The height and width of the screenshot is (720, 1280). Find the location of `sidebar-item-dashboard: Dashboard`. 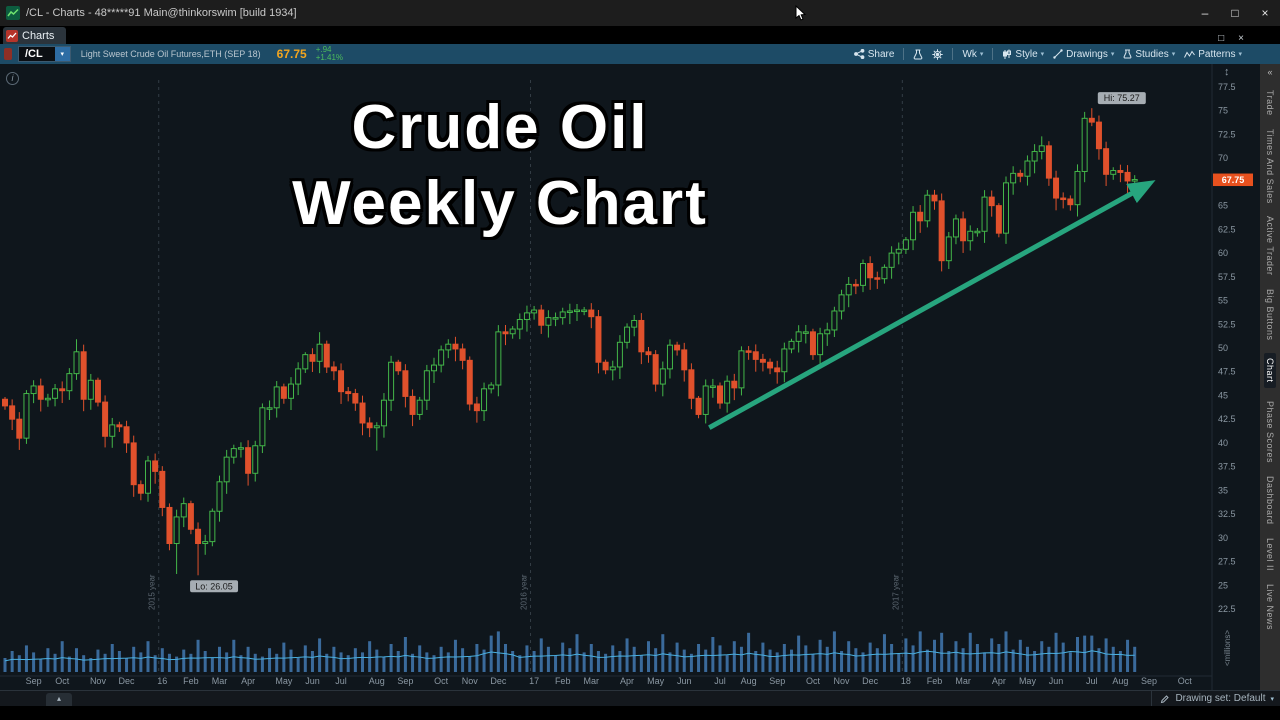

sidebar-item-dashboard: Dashboard is located at coordinates (1270, 500).